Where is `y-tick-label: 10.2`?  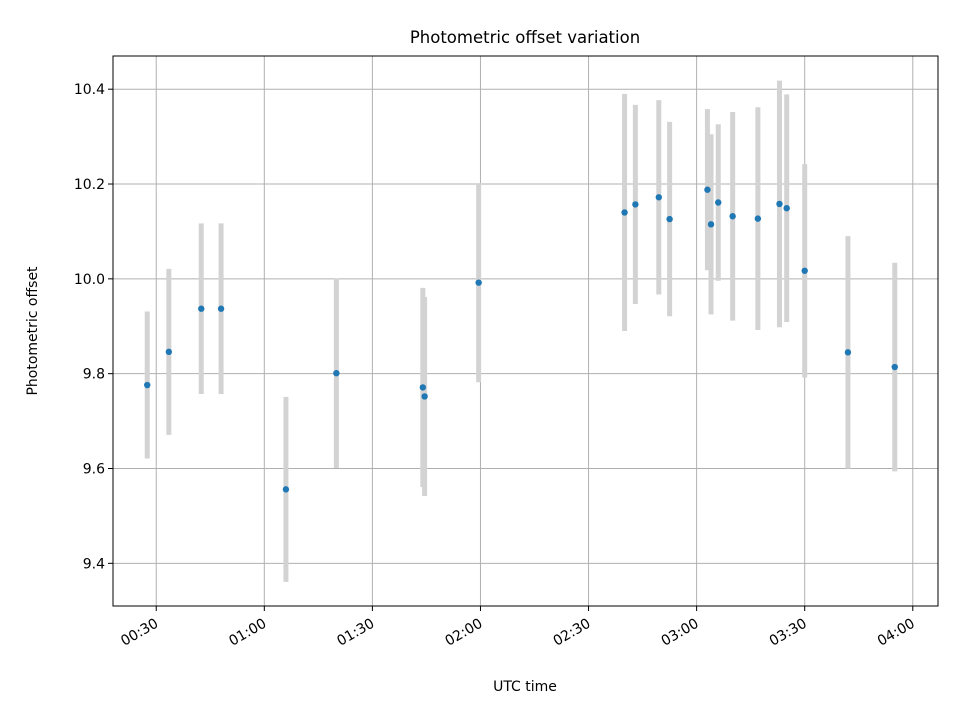
y-tick-label: 10.2 is located at coordinates (89, 185).